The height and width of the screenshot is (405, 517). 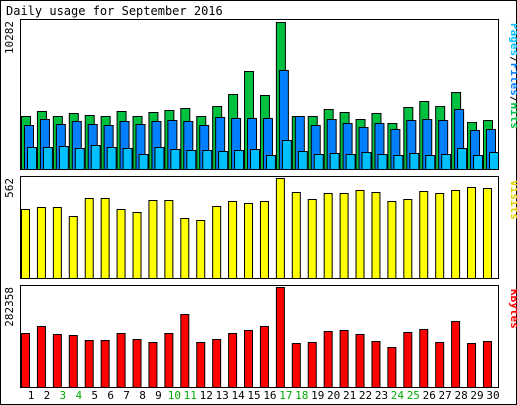 I want to click on legend-label: Pages/Files/Hits, so click(x=512, y=76).